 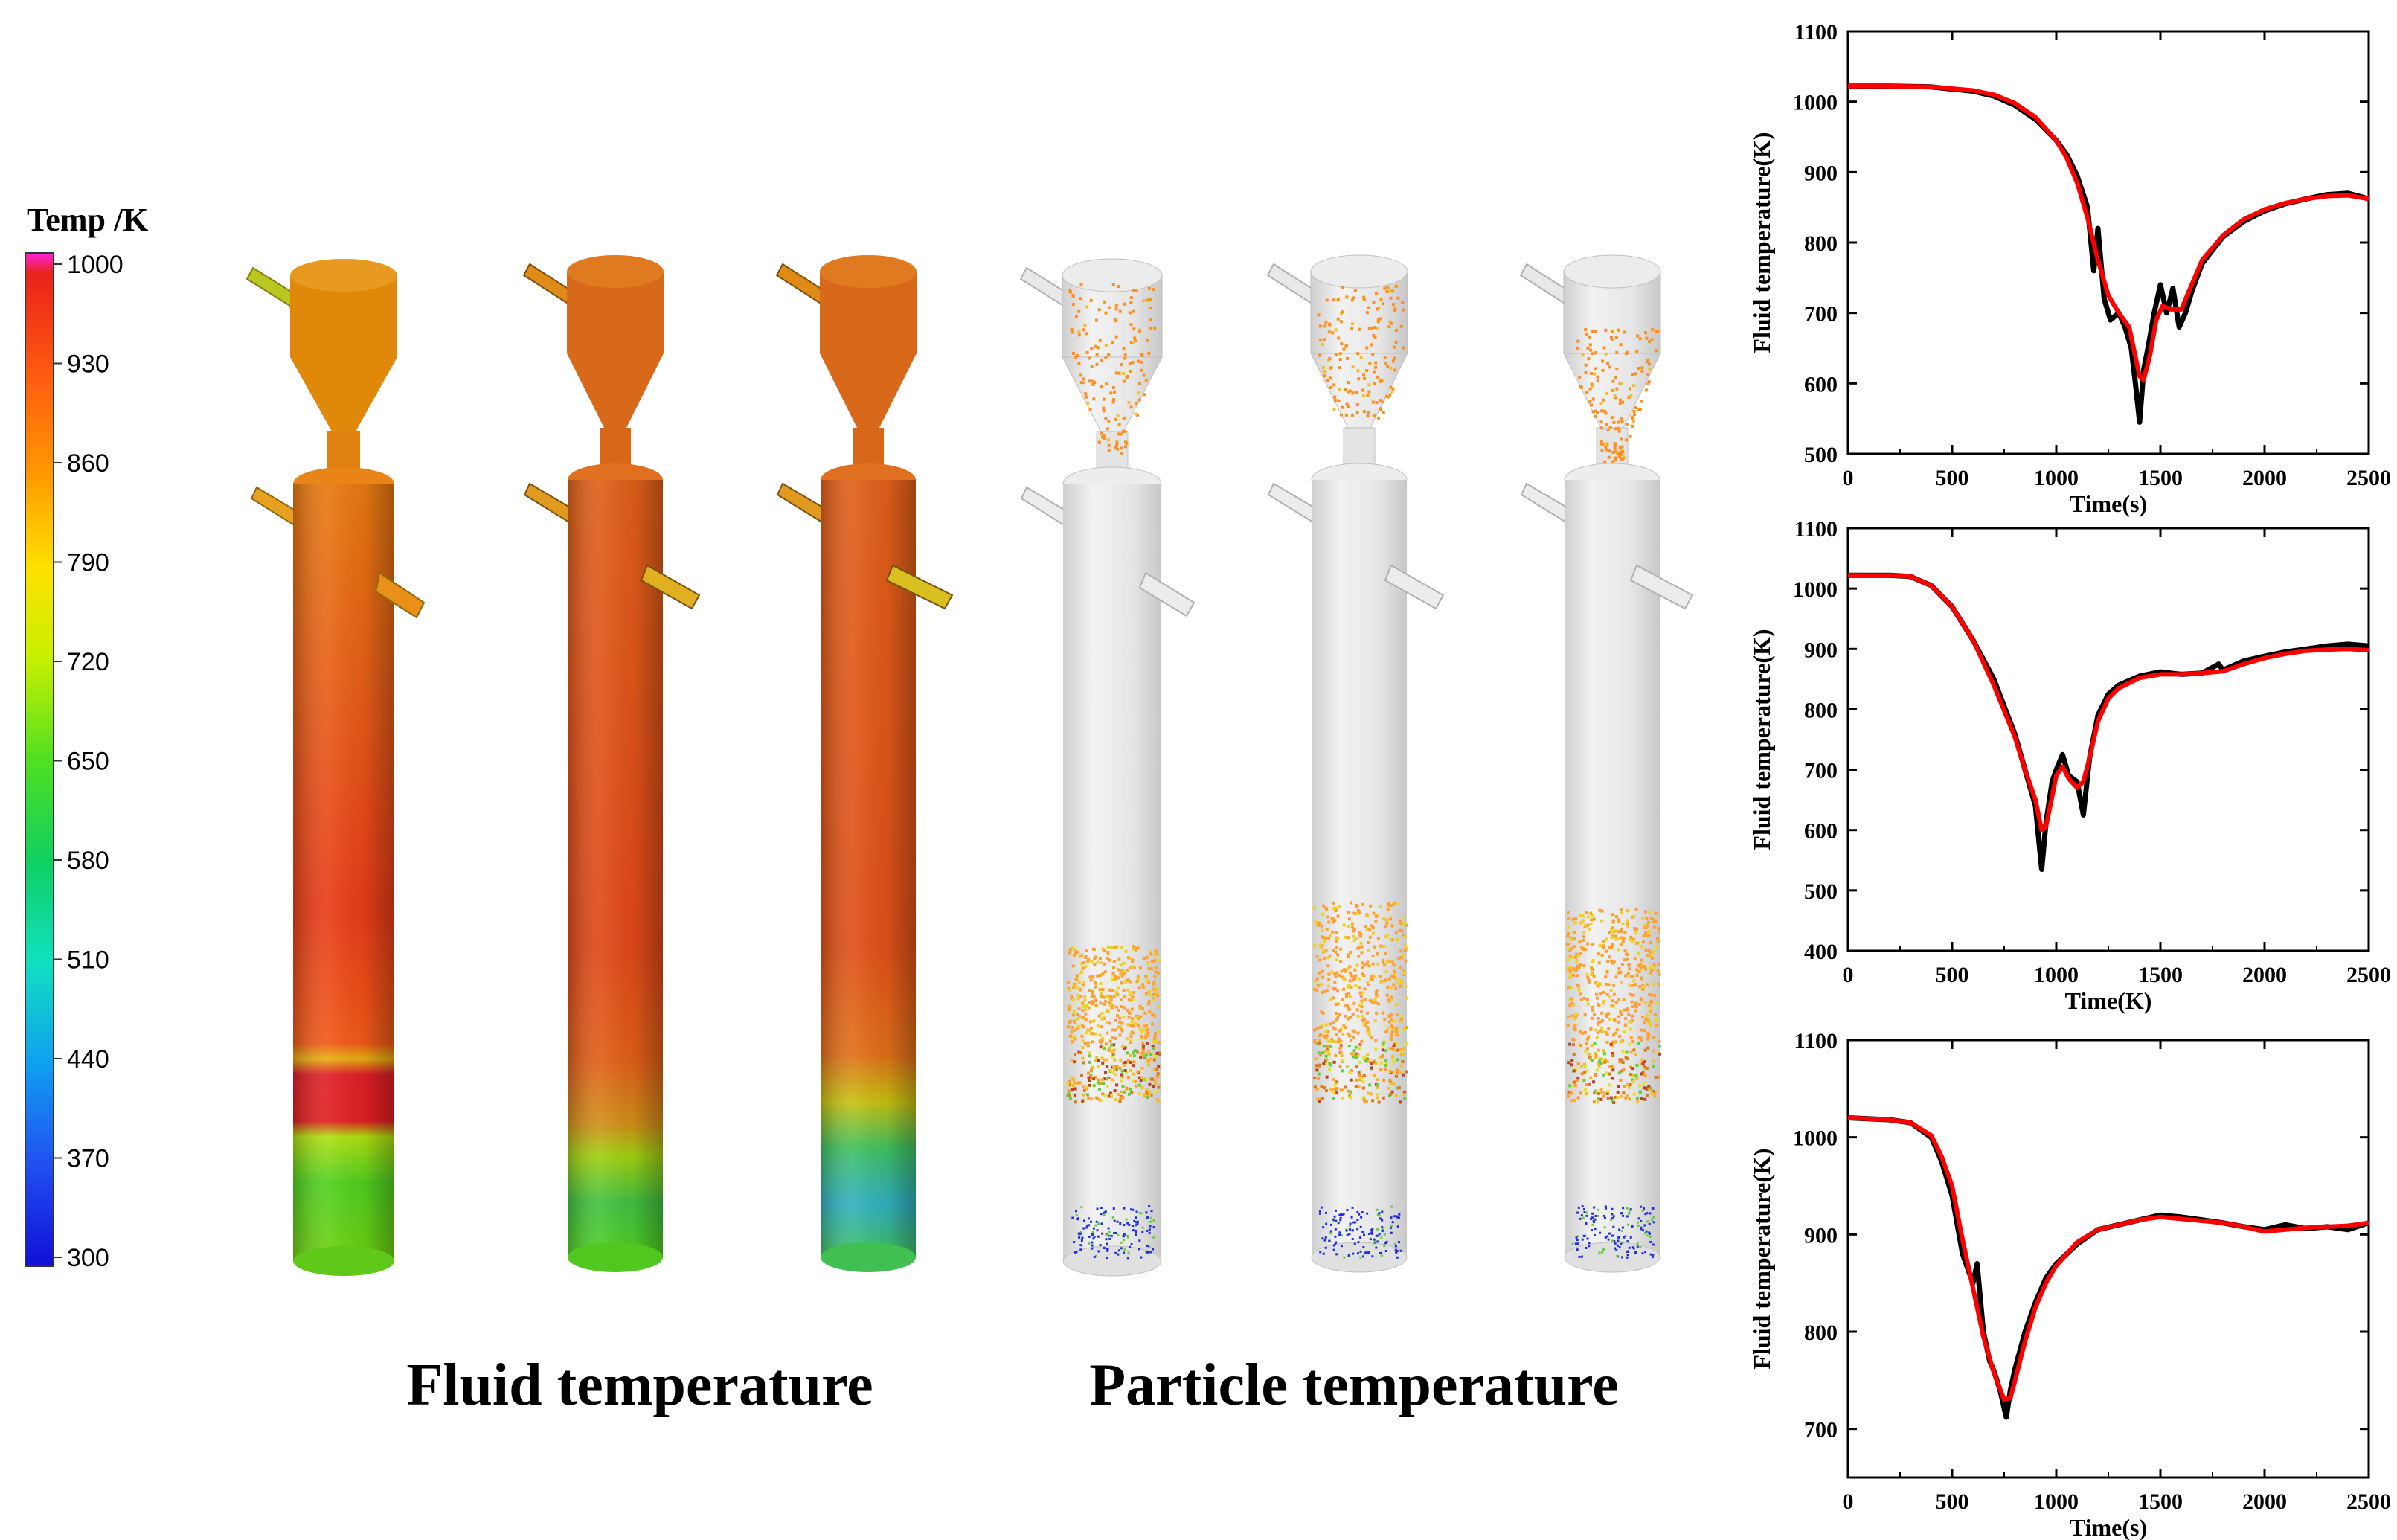 I want to click on colorbar-gradient, so click(x=39, y=759).